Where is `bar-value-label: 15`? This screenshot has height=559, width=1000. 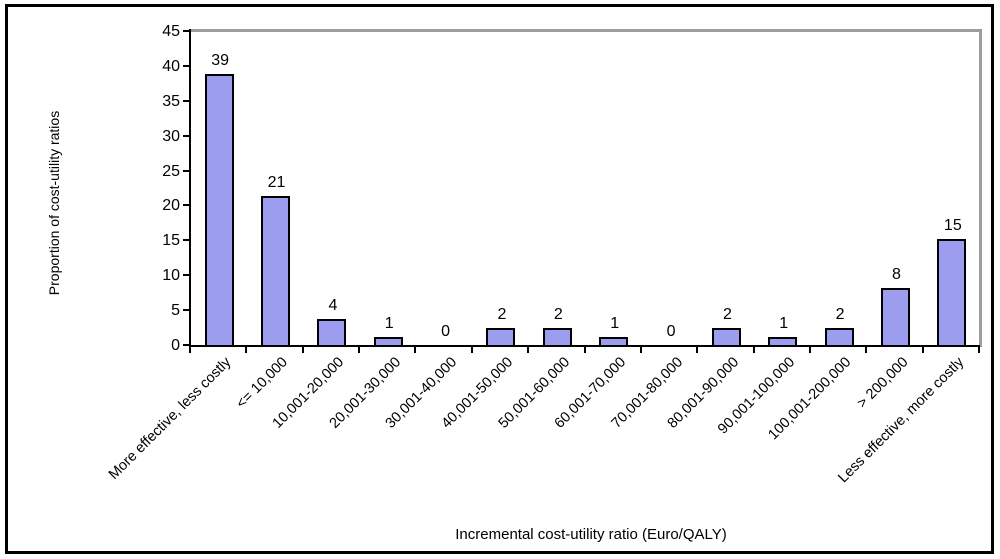
bar-value-label: 15 is located at coordinates (952, 225).